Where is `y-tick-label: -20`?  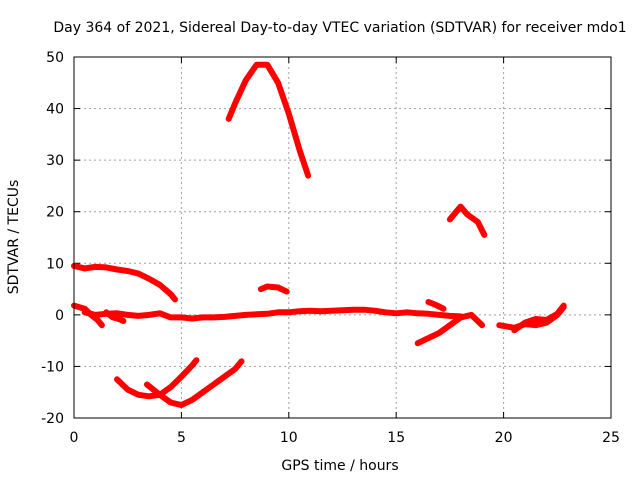 y-tick-label: -20 is located at coordinates (52, 419).